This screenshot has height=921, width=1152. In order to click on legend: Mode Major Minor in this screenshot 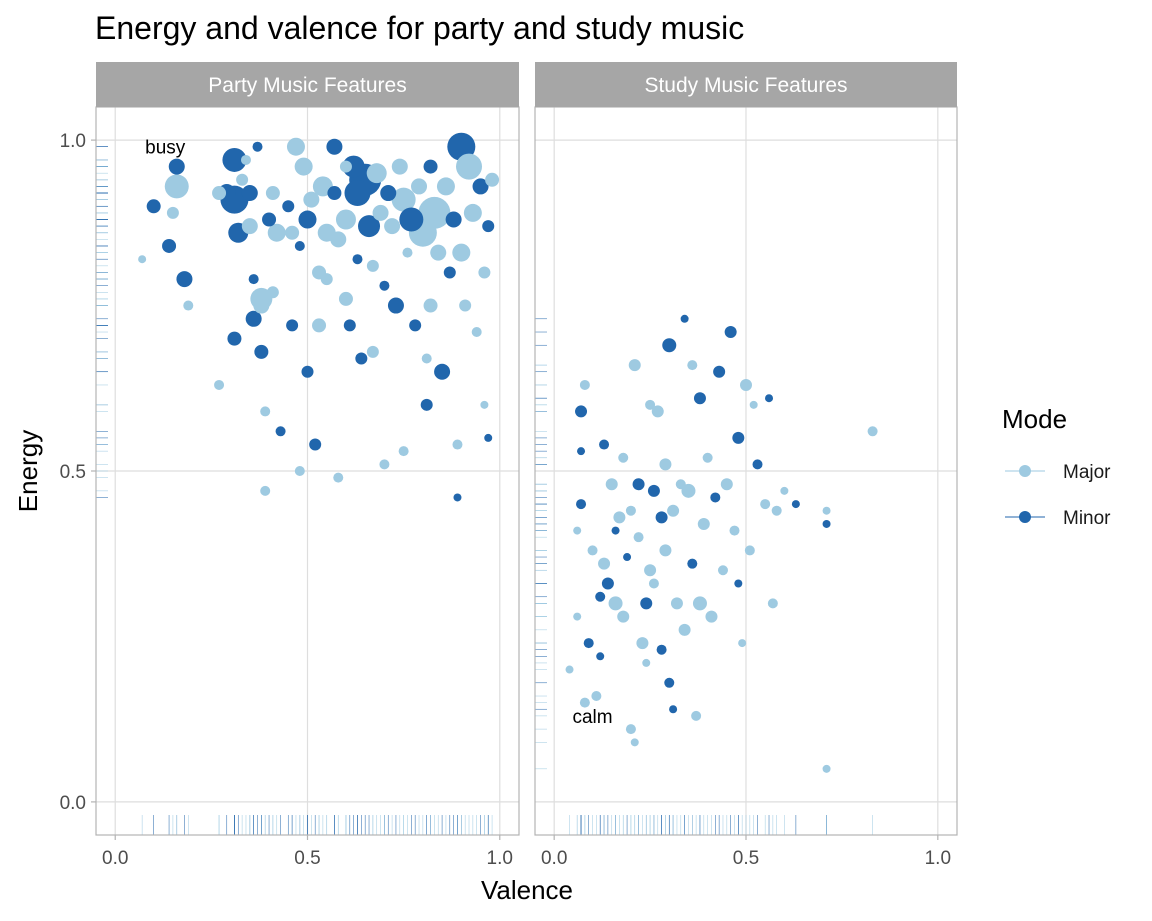, I will do `click(1056, 466)`.